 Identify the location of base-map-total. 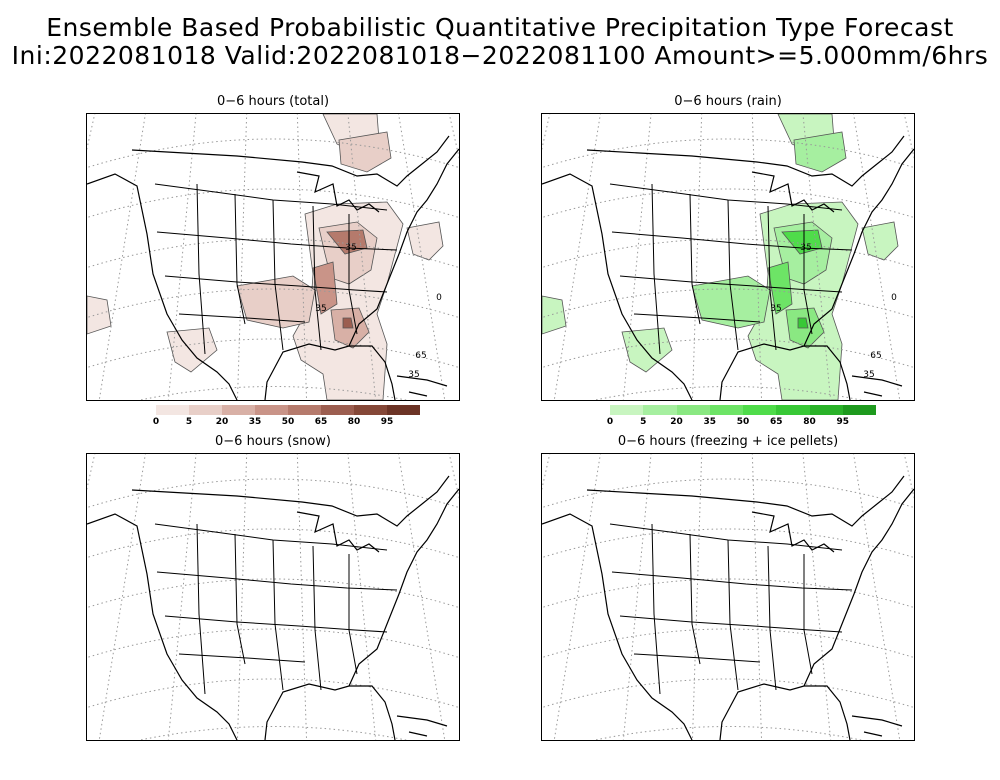
(273, 257).